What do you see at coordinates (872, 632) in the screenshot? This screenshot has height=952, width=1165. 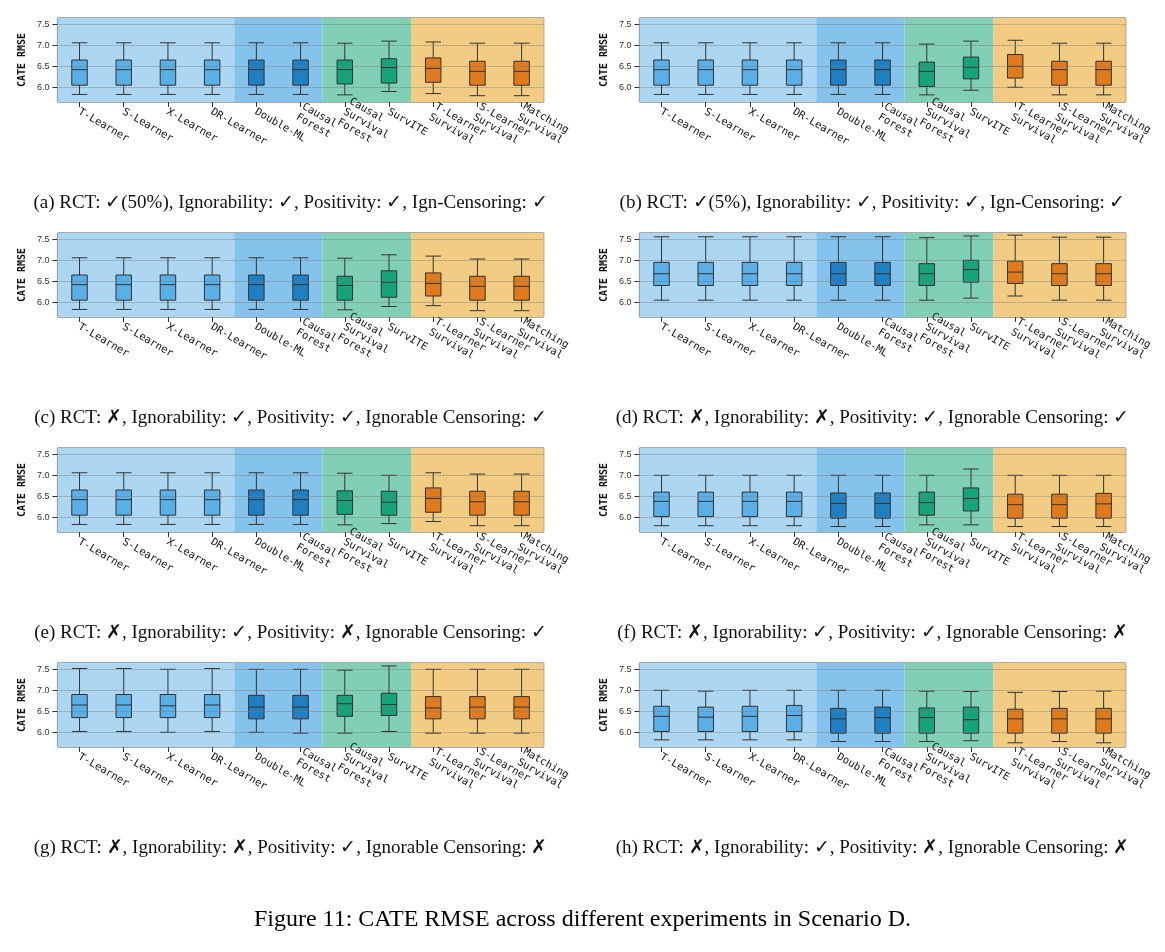 I see `text: (f) RCT: ✗, Ignorability: ✓, Positivity: ✓, Ignorable Censoring: ✗` at bounding box center [872, 632].